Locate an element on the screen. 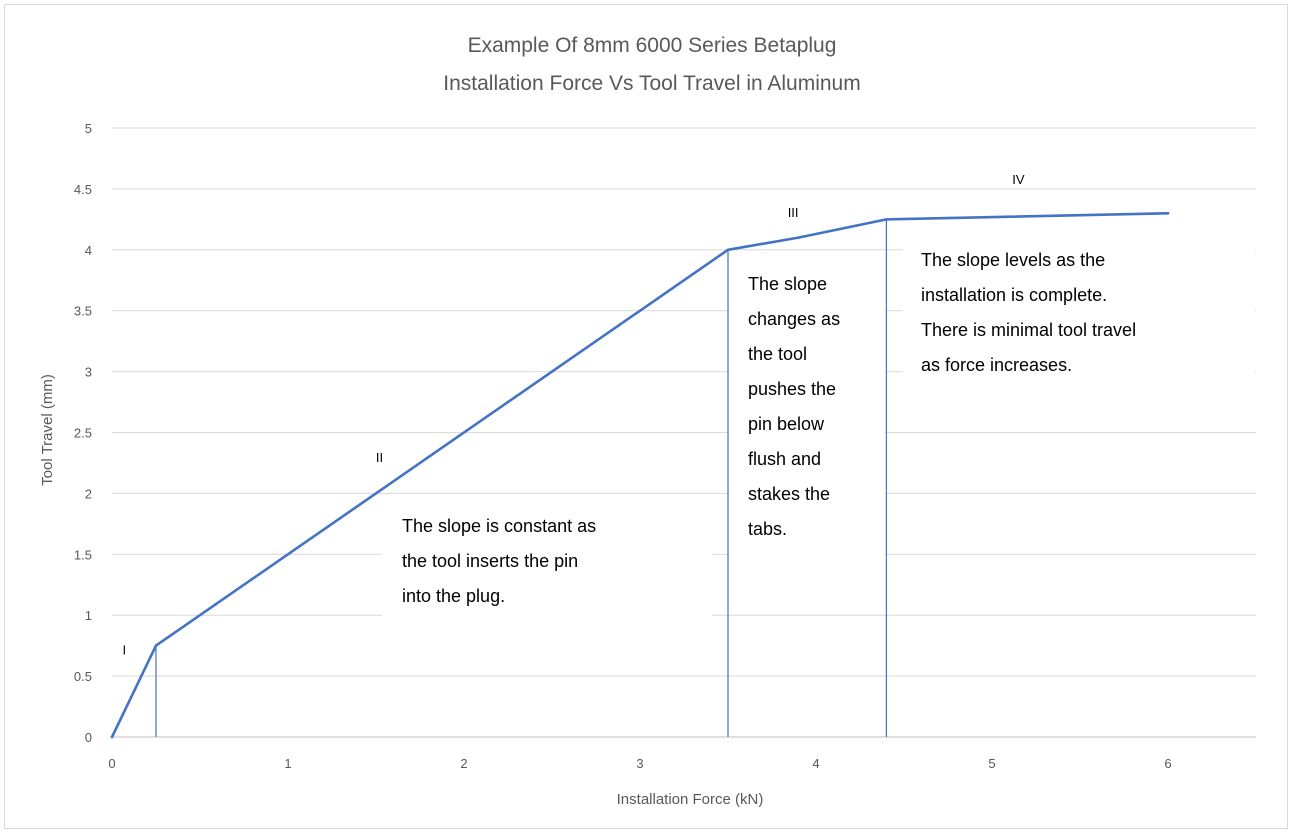 This screenshot has width=1292, height=833. annotation-line: the tool is located at coordinates (777, 354).